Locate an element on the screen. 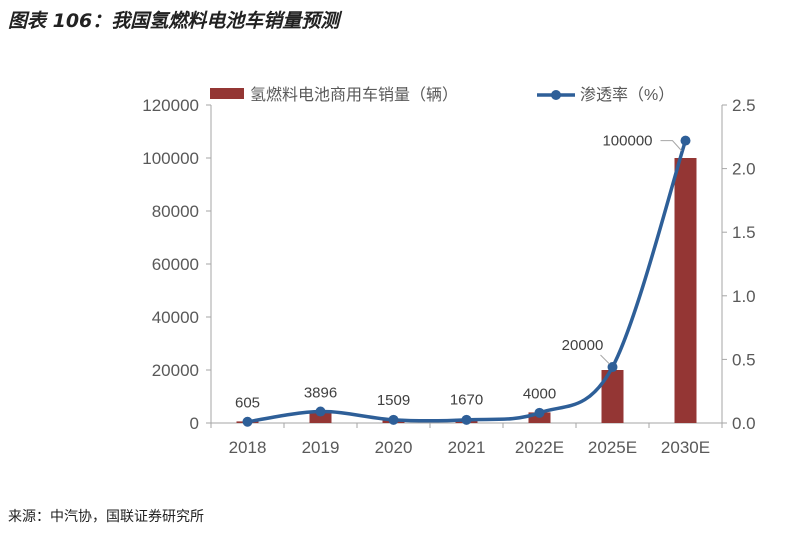 The image size is (804, 537). left-tick-label: 0 is located at coordinates (194, 423).